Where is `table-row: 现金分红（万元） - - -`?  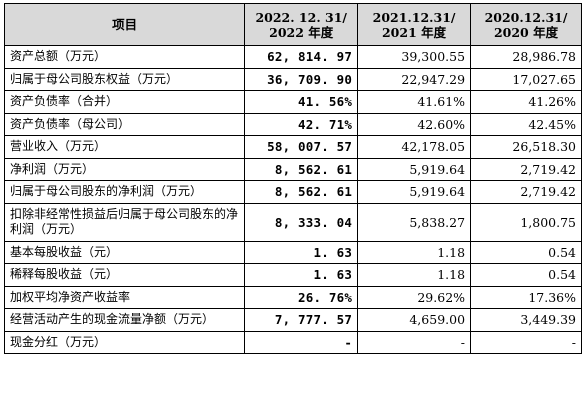
table-row: 现金分红（万元） - - - is located at coordinates (292, 342).